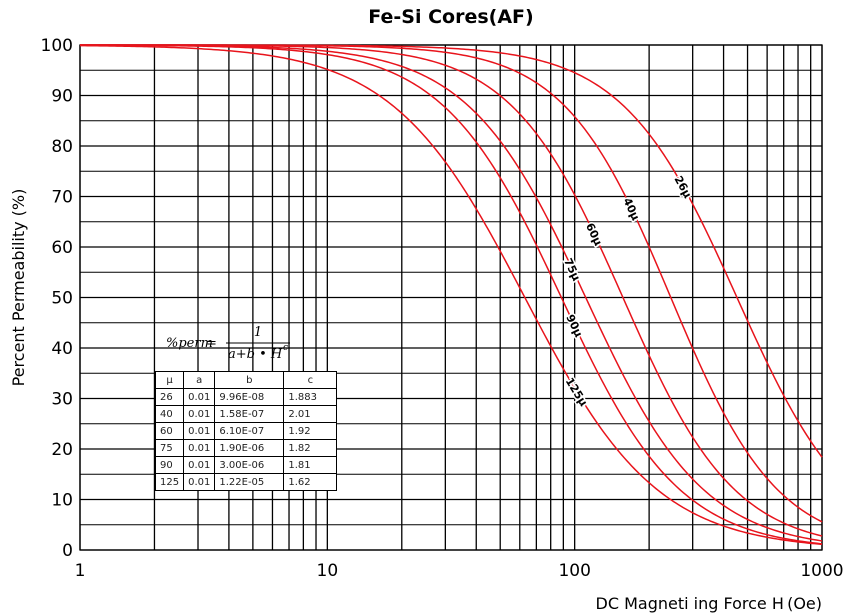 The width and height of the screenshot is (860, 615). Describe the element at coordinates (310, 482) in the screenshot. I see `cell-c: 1.62` at that location.